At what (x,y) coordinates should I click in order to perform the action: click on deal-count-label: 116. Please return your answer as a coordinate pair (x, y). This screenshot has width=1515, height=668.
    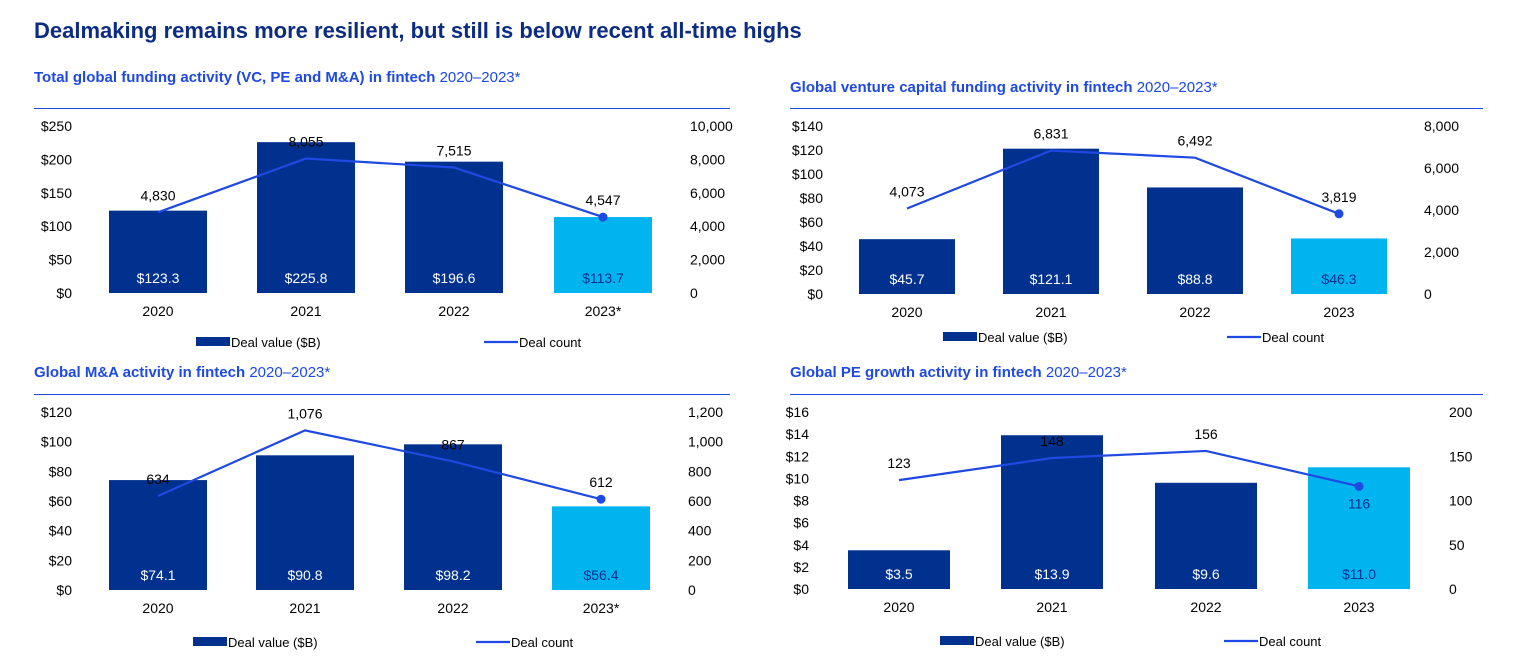
    Looking at the image, I should click on (1359, 503).